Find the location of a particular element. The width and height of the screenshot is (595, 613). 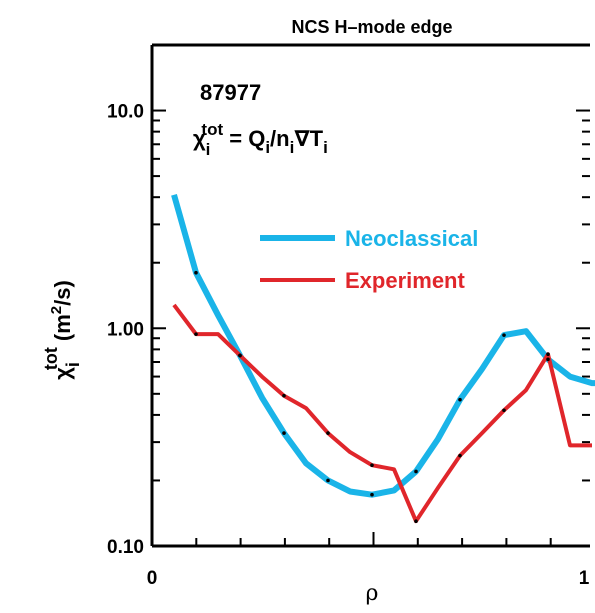

y-tick-label: 0.10 is located at coordinates (125, 547).